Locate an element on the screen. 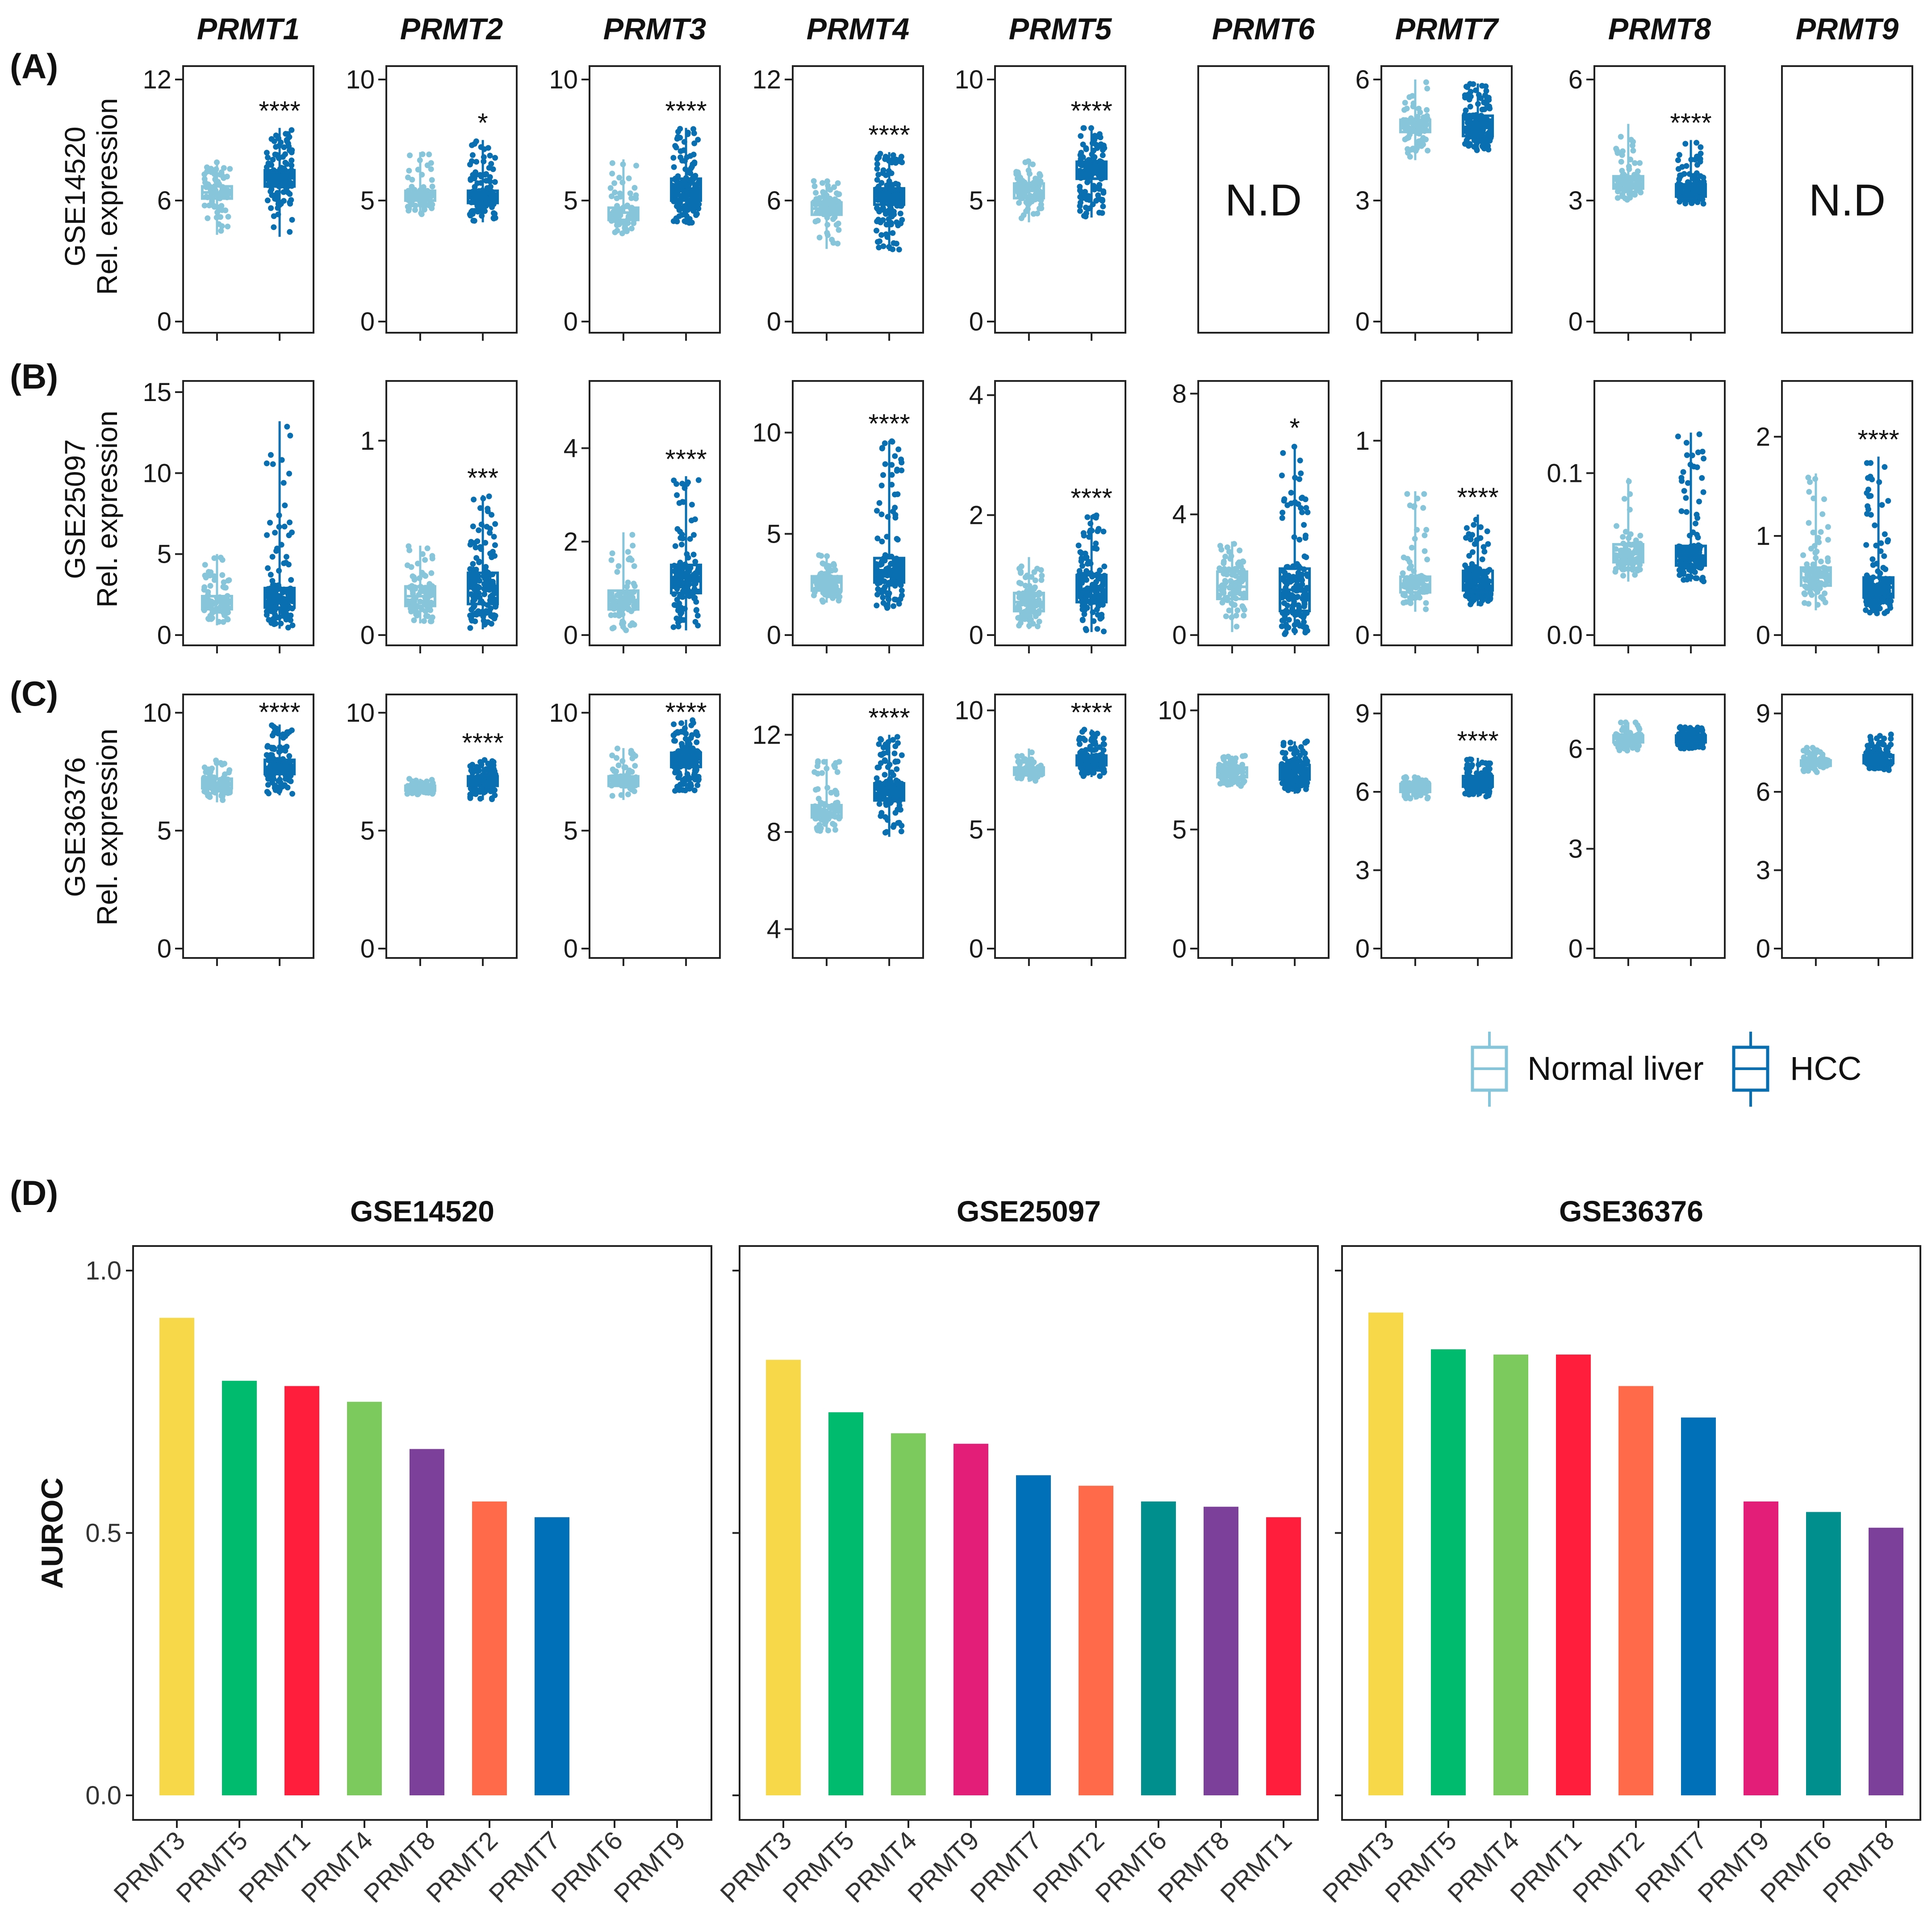 Image resolution: width=1932 pixels, height=1932 pixels. gene-header-prmt1: PRMT1 is located at coordinates (248, 29).